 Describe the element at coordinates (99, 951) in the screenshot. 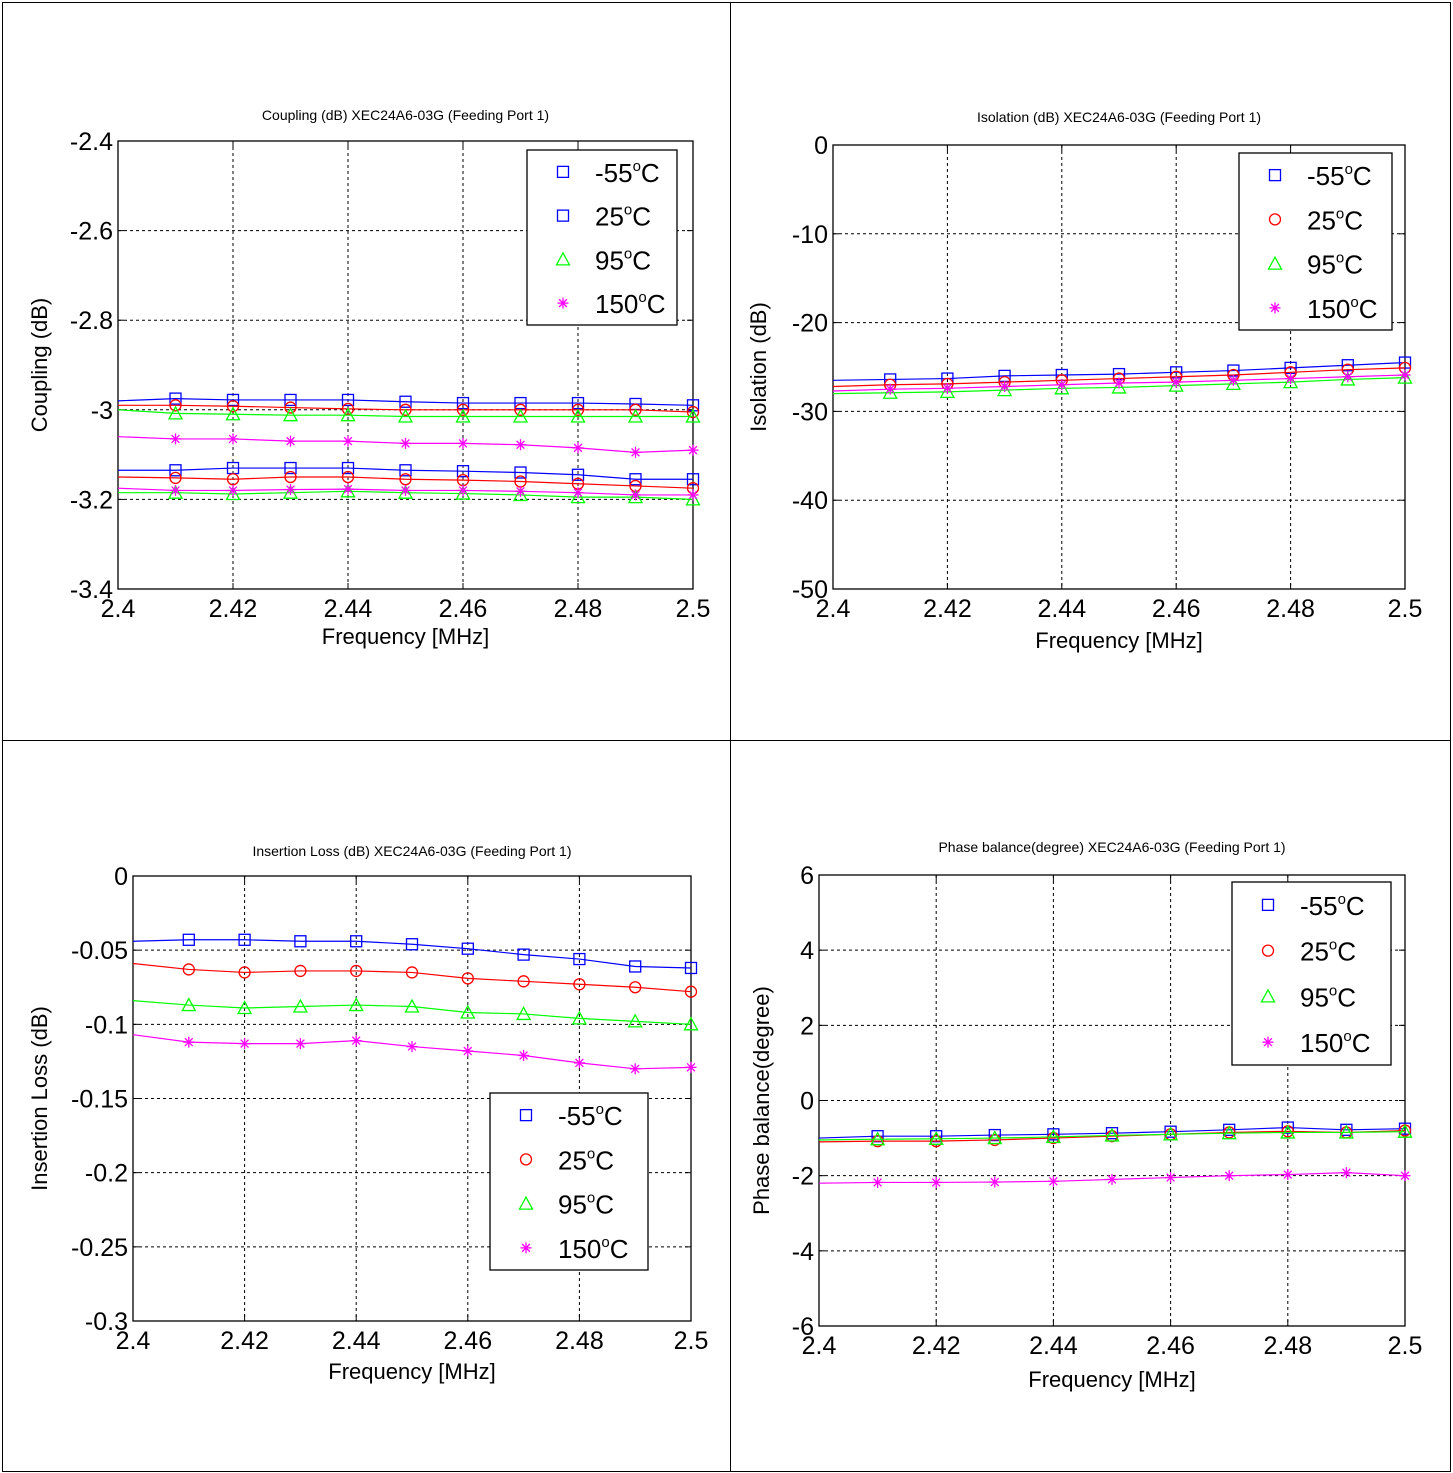

I see `y-tick-label: -0.05` at that location.